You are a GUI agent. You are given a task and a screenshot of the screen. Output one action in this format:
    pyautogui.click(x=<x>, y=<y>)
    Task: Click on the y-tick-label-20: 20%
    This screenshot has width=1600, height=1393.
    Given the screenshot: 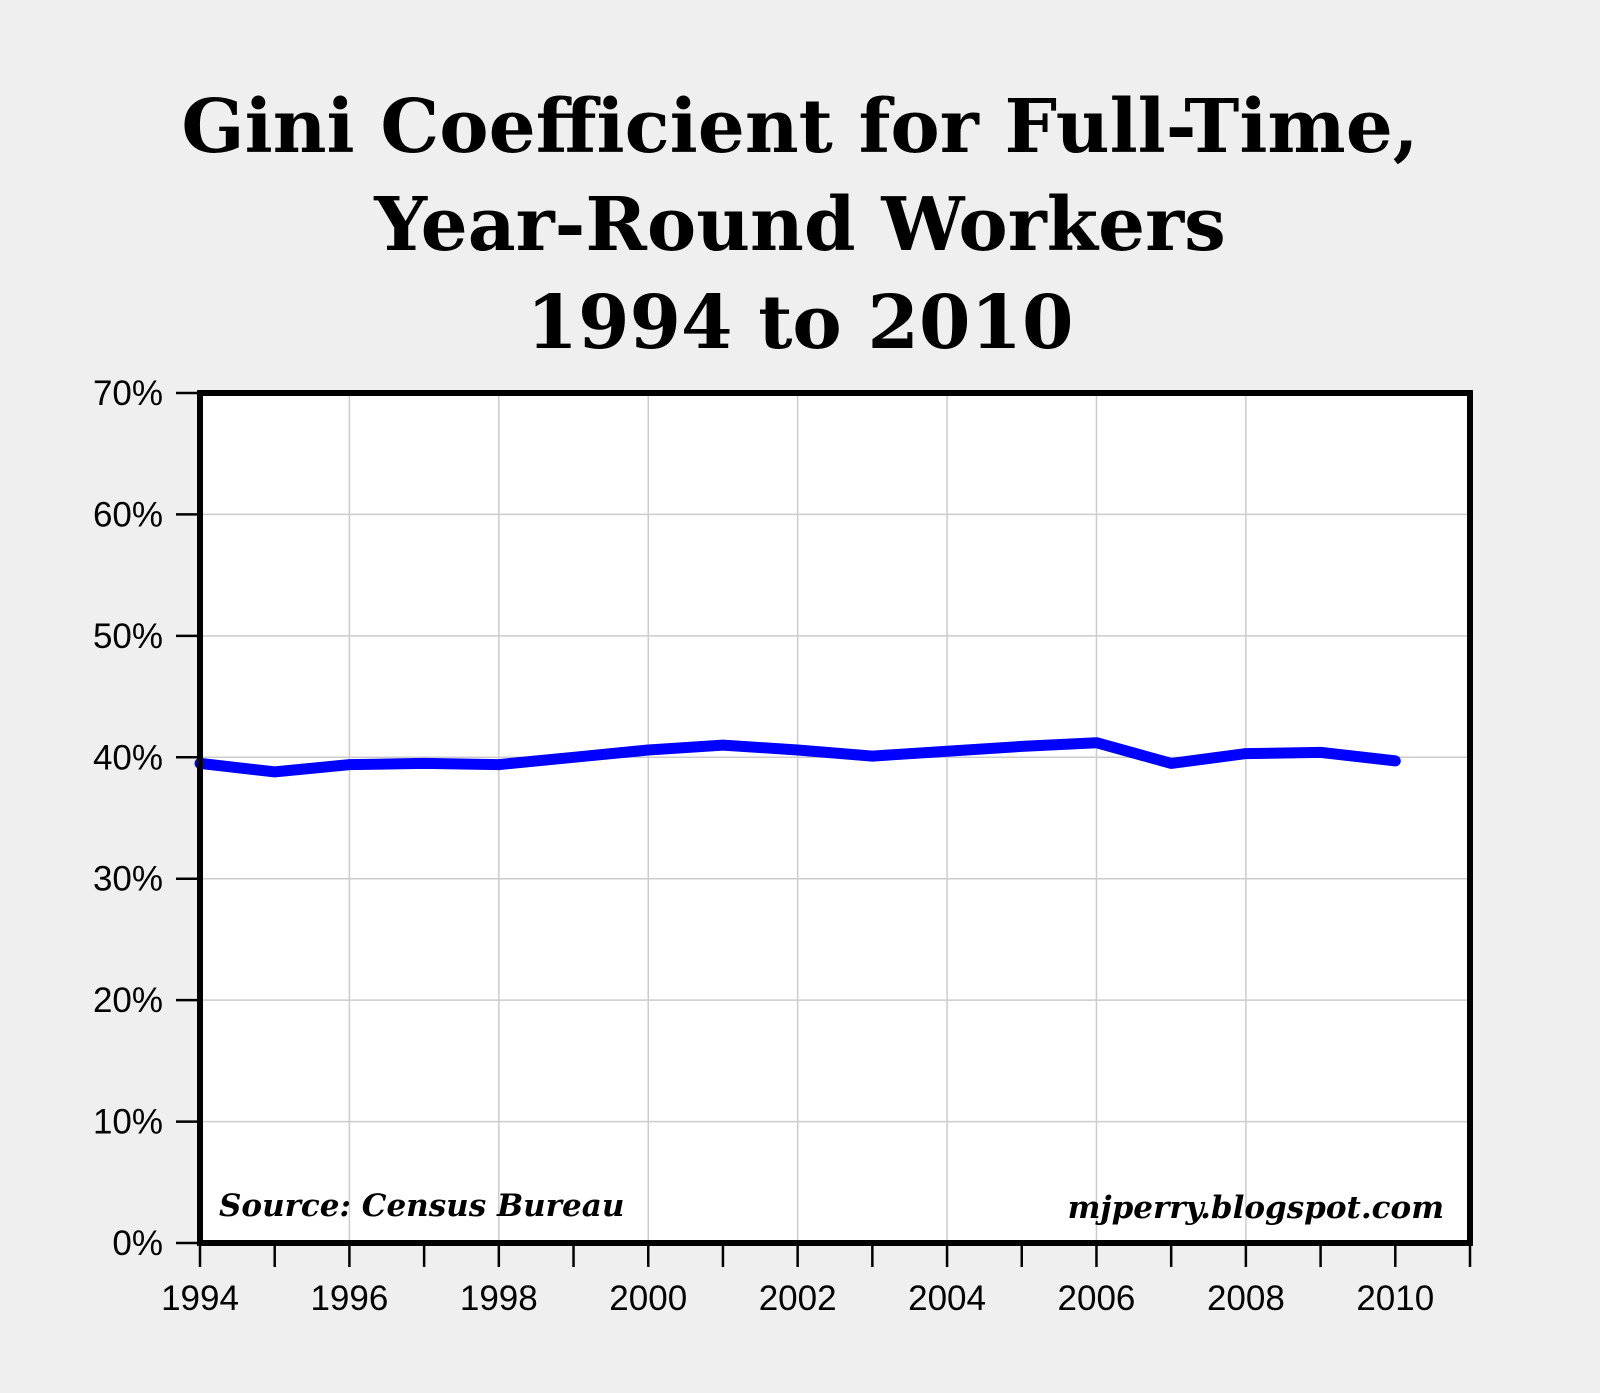 What is the action you would take?
    pyautogui.click(x=128, y=1000)
    